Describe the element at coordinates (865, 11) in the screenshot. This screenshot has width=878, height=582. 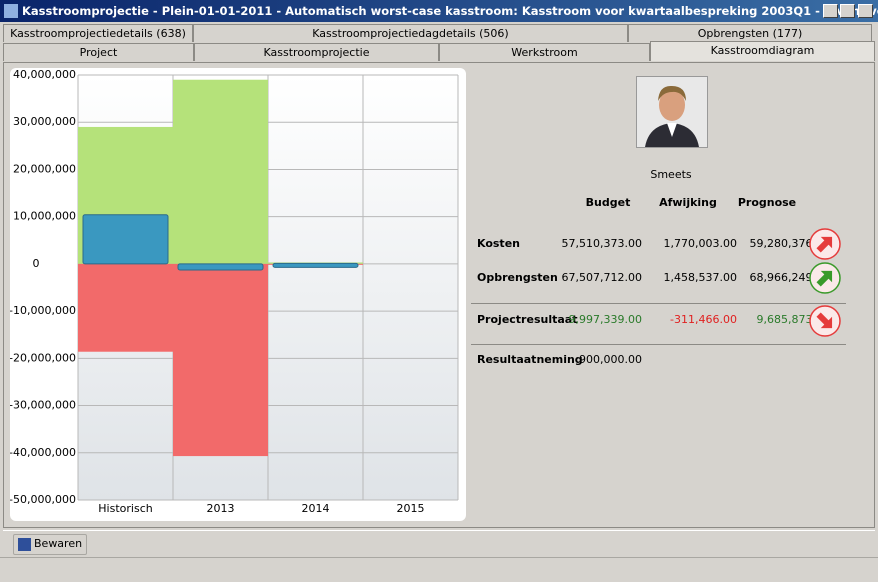
I see `close-button` at that location.